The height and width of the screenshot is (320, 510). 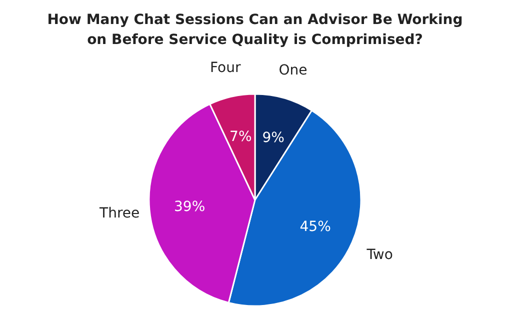 What do you see at coordinates (241, 136) in the screenshot?
I see `data-label: 7%` at bounding box center [241, 136].